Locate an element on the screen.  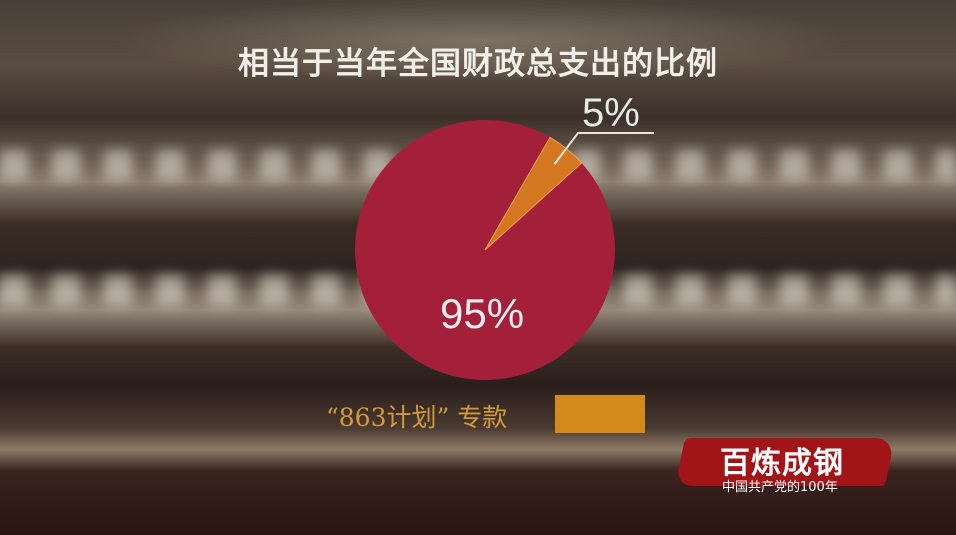
leader-line is located at coordinates (603, 148).